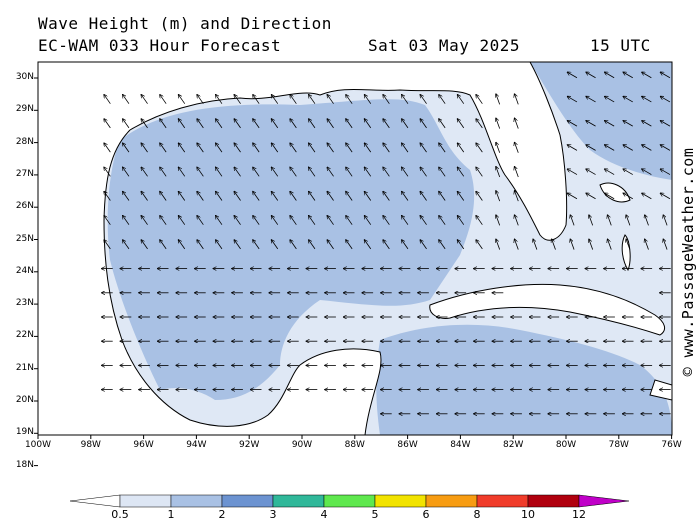 The height and width of the screenshot is (525, 700). I want to click on lat-label: 24N, so click(24, 270).